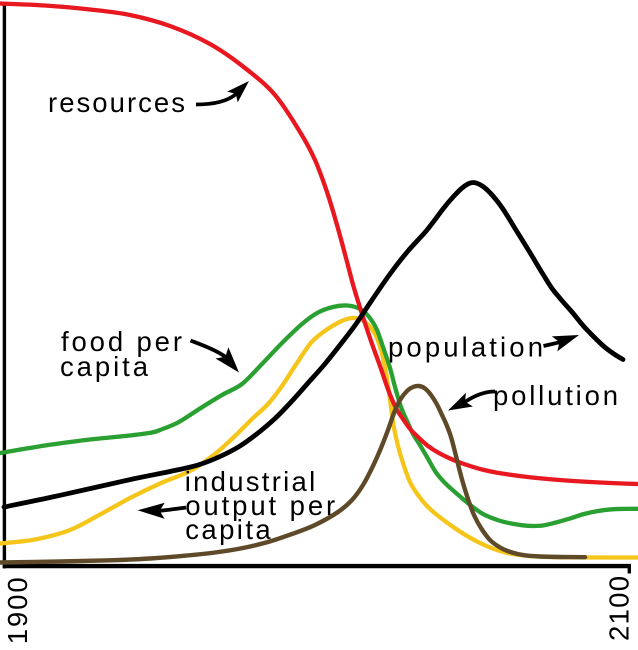  What do you see at coordinates (116, 102) in the screenshot?
I see `svg-text: resources` at bounding box center [116, 102].